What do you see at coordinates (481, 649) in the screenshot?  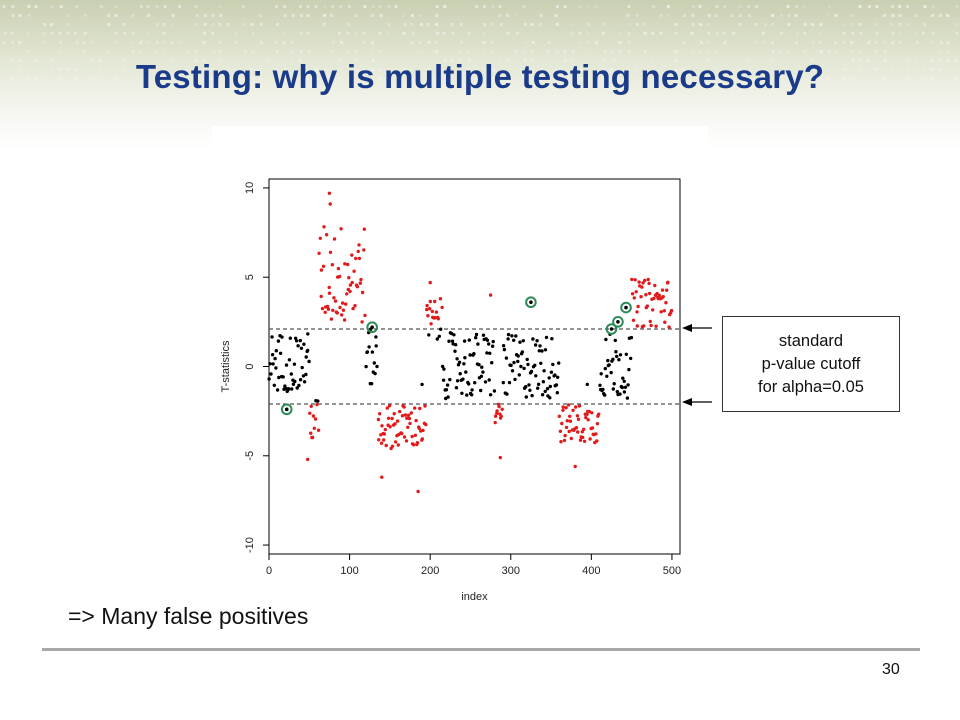 I see `footer-divider` at bounding box center [481, 649].